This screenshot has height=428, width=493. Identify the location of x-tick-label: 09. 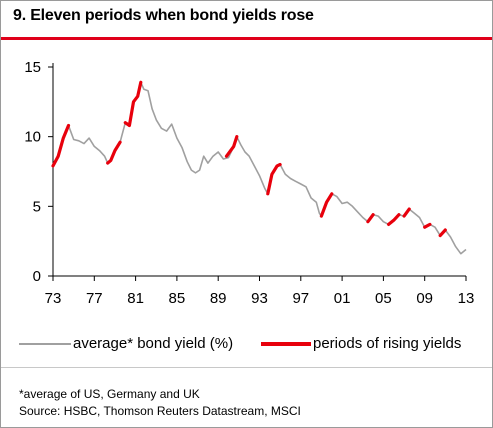
(424, 298).